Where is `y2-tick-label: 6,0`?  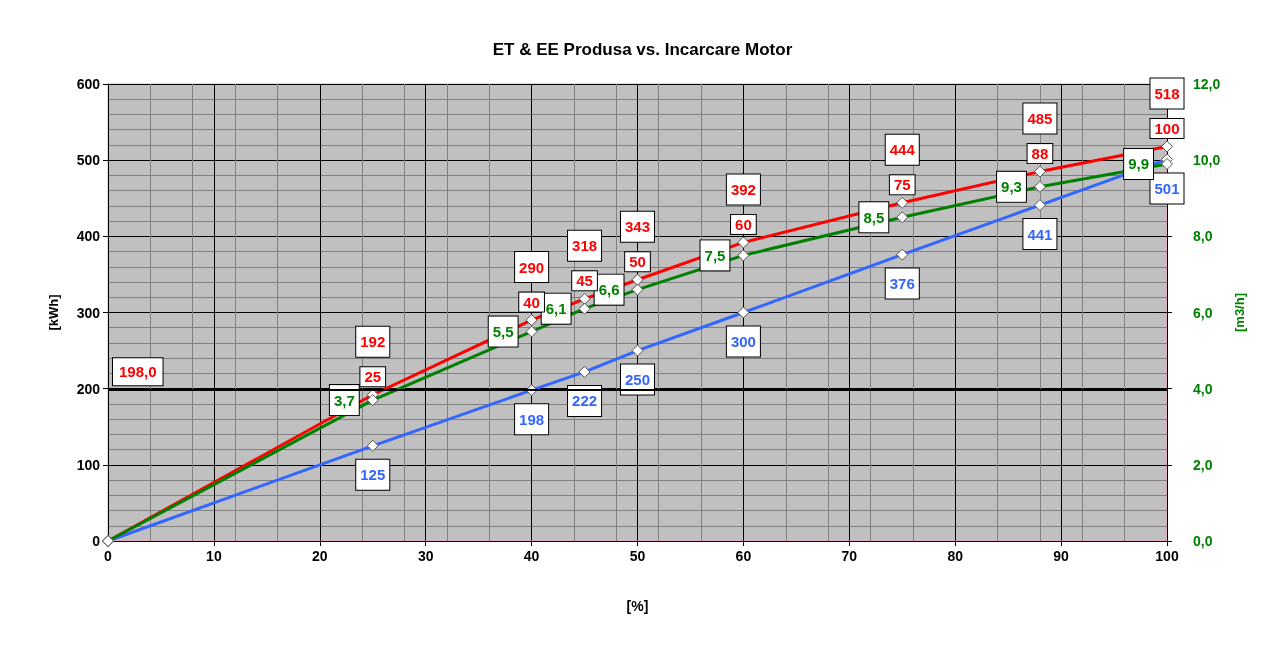
y2-tick-label: 6,0 is located at coordinates (1203, 312).